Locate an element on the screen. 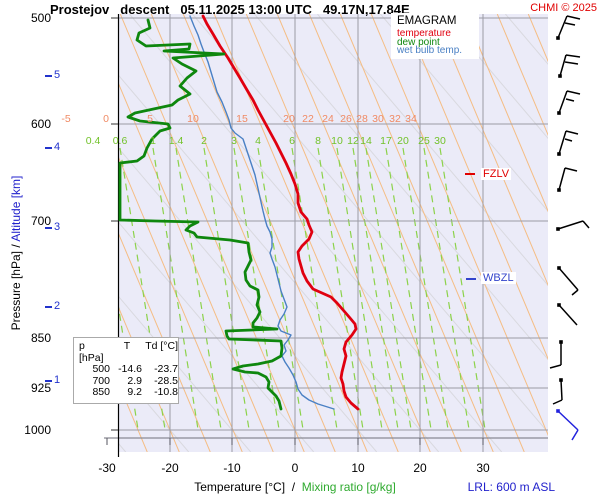 Image resolution: width=600 pixels, height=500 pixels. table-row: 500 -14.6 -23.7 is located at coordinates (127, 369).